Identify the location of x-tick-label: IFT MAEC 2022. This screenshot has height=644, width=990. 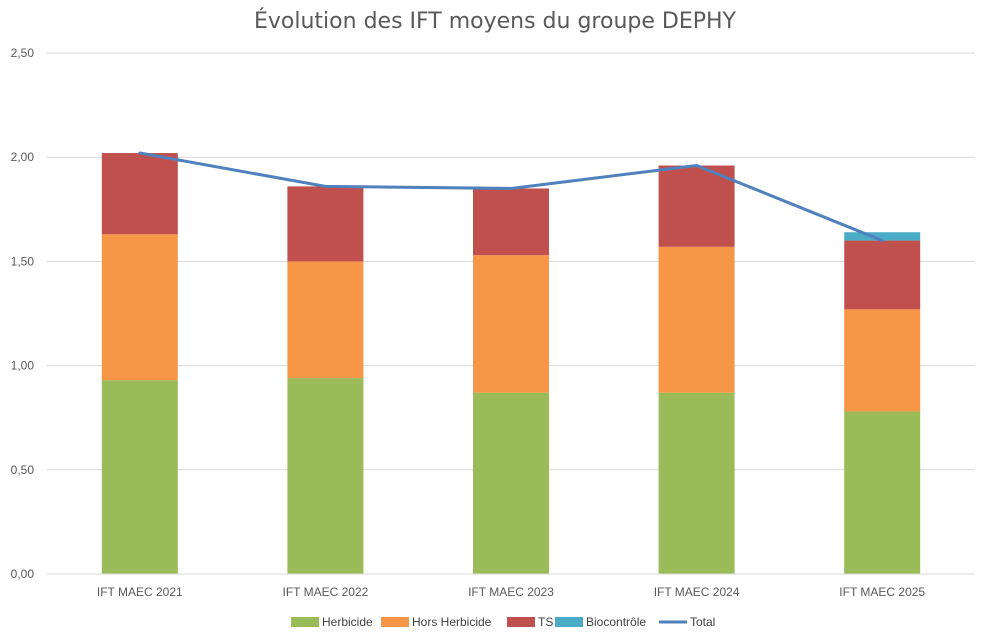
(325, 592).